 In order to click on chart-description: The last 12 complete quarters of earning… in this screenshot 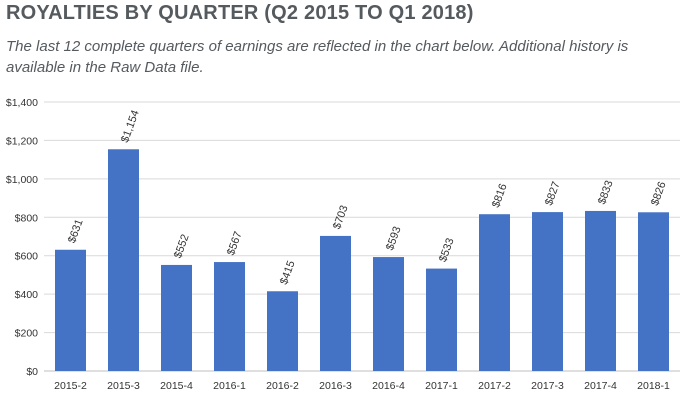, I will do `click(317, 57)`.